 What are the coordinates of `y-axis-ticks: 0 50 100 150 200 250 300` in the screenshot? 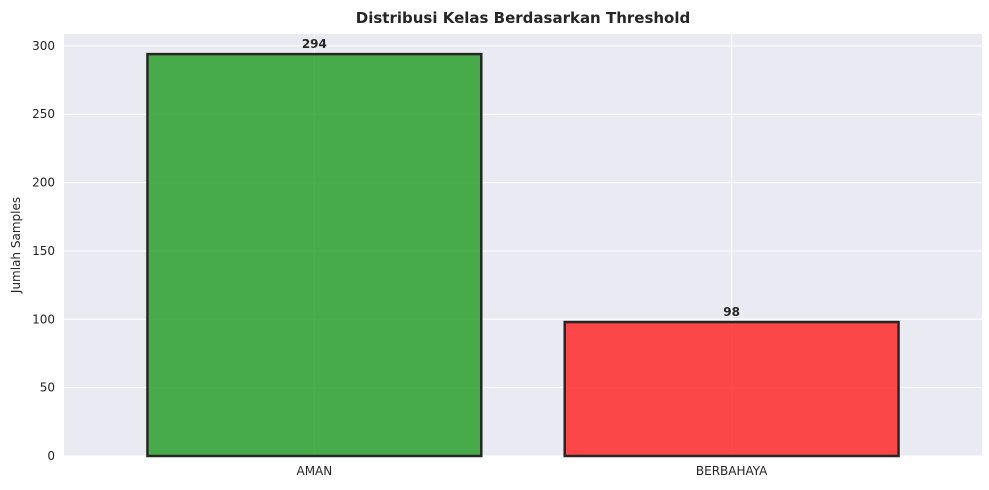 It's located at (43, 251).